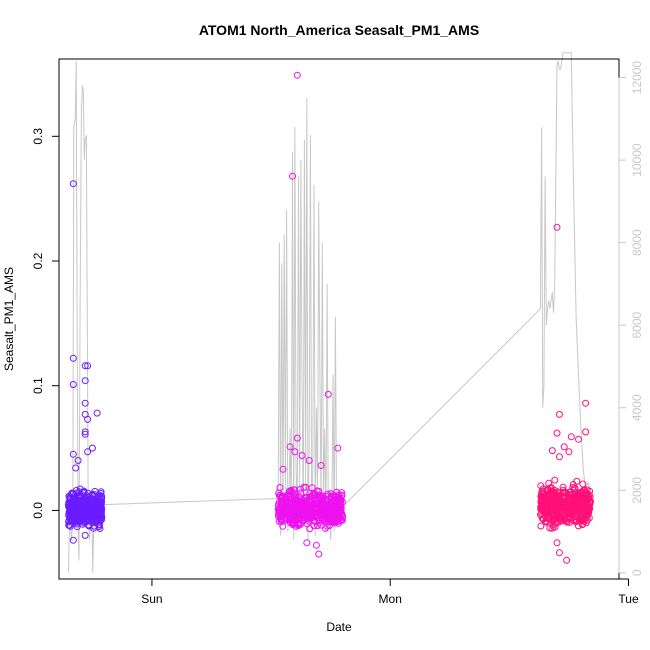 This screenshot has width=650, height=650. Describe the element at coordinates (38, 136) in the screenshot. I see `y-tick-label: 0.3` at that location.